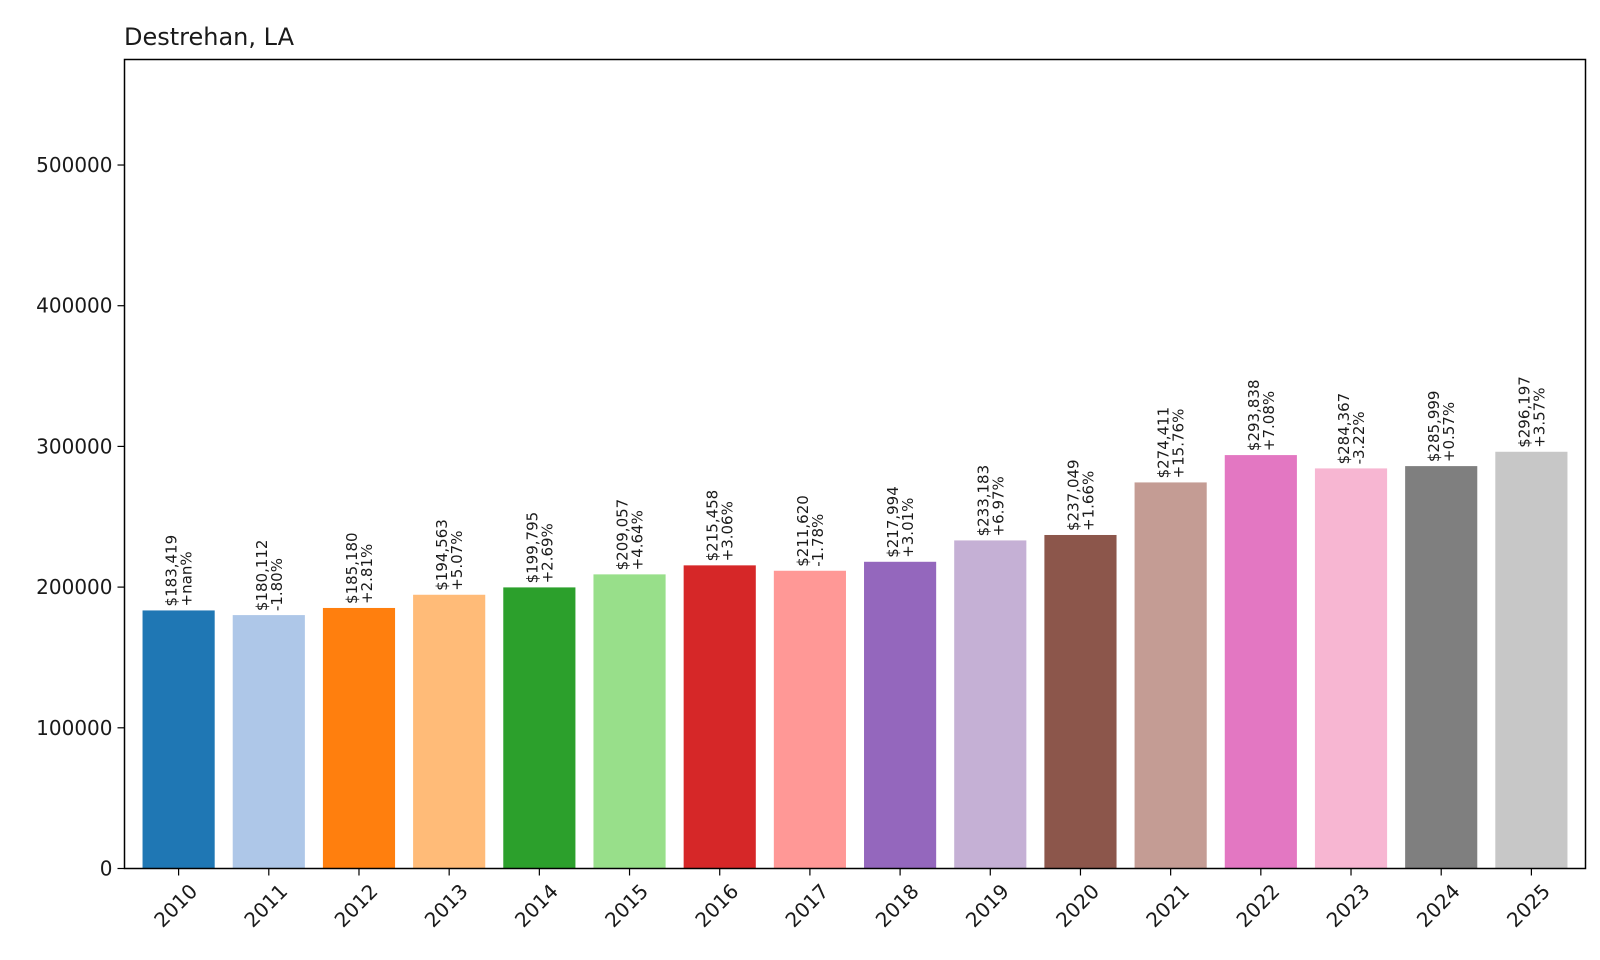  Describe the element at coordinates (536, 905) in the screenshot. I see `x-tick-label: 2014` at that location.